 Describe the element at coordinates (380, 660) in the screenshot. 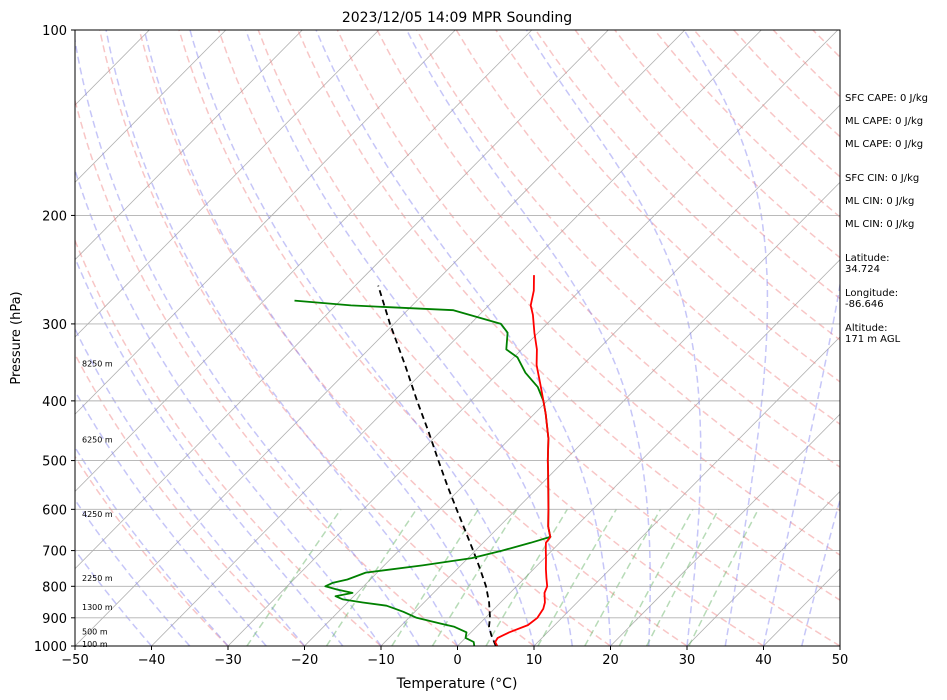

I see `x-tick-label: −10` at that location.